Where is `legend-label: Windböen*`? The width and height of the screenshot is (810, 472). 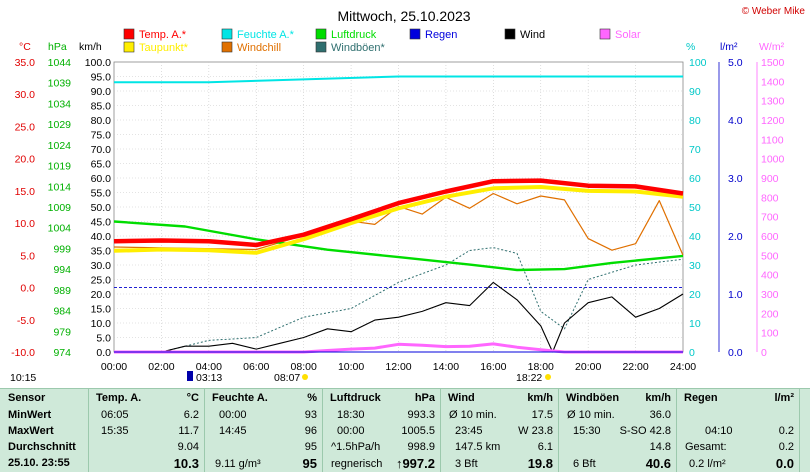 legend-label: Windböen* is located at coordinates (358, 48).